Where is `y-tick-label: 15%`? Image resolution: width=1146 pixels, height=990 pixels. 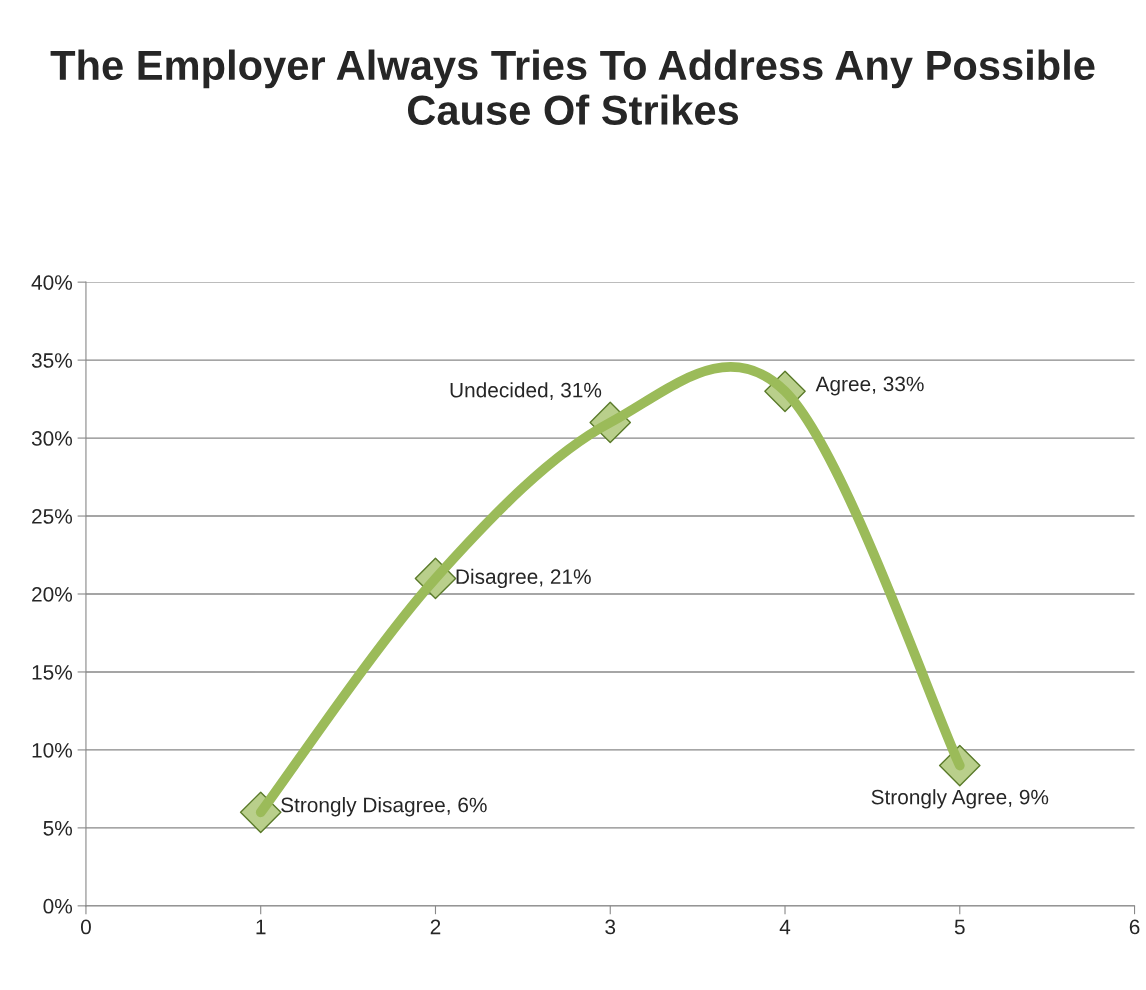 y-tick-label: 15% is located at coordinates (52, 672).